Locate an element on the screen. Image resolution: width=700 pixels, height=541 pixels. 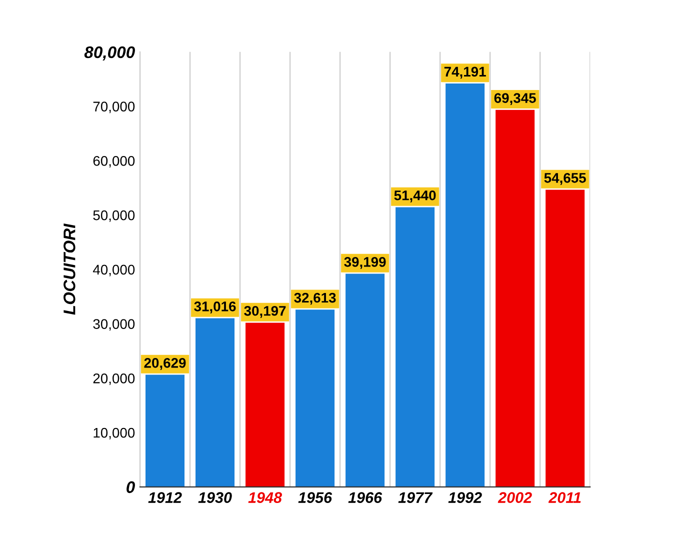
x-tick-label: 1912 is located at coordinates (165, 497).